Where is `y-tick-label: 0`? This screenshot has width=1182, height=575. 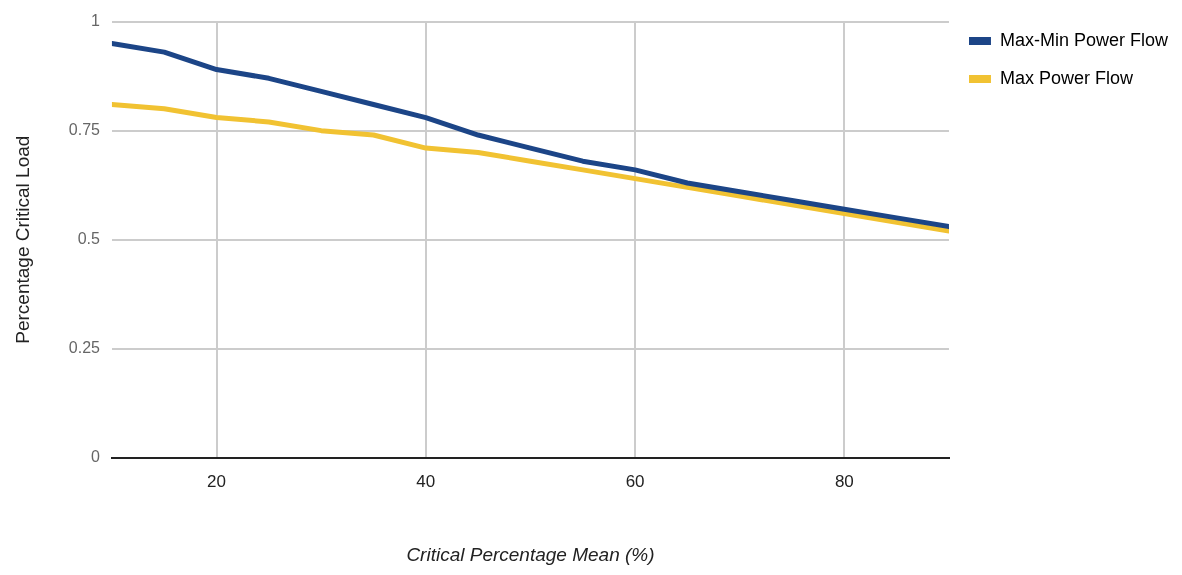 y-tick-label: 0 is located at coordinates (96, 457).